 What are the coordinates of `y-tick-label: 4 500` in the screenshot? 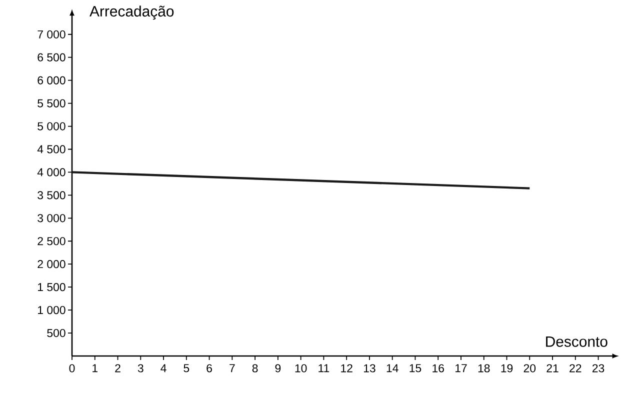 It's located at (51, 149).